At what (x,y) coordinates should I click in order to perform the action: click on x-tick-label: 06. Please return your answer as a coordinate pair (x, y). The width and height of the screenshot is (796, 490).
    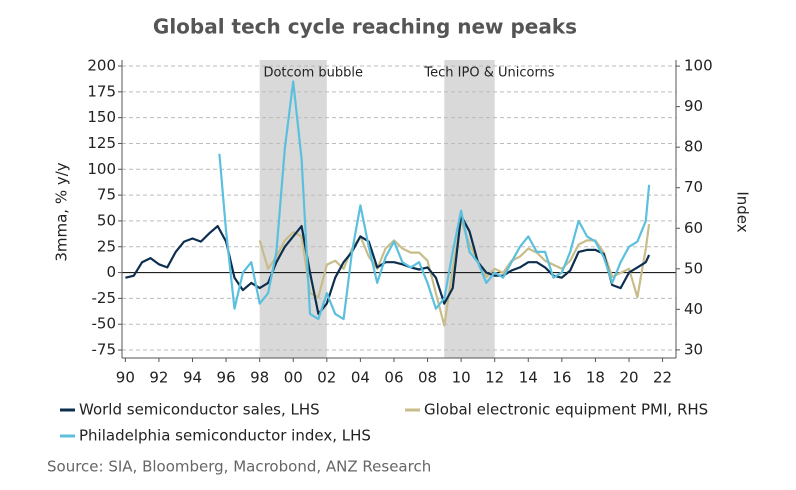
    Looking at the image, I should click on (393, 378).